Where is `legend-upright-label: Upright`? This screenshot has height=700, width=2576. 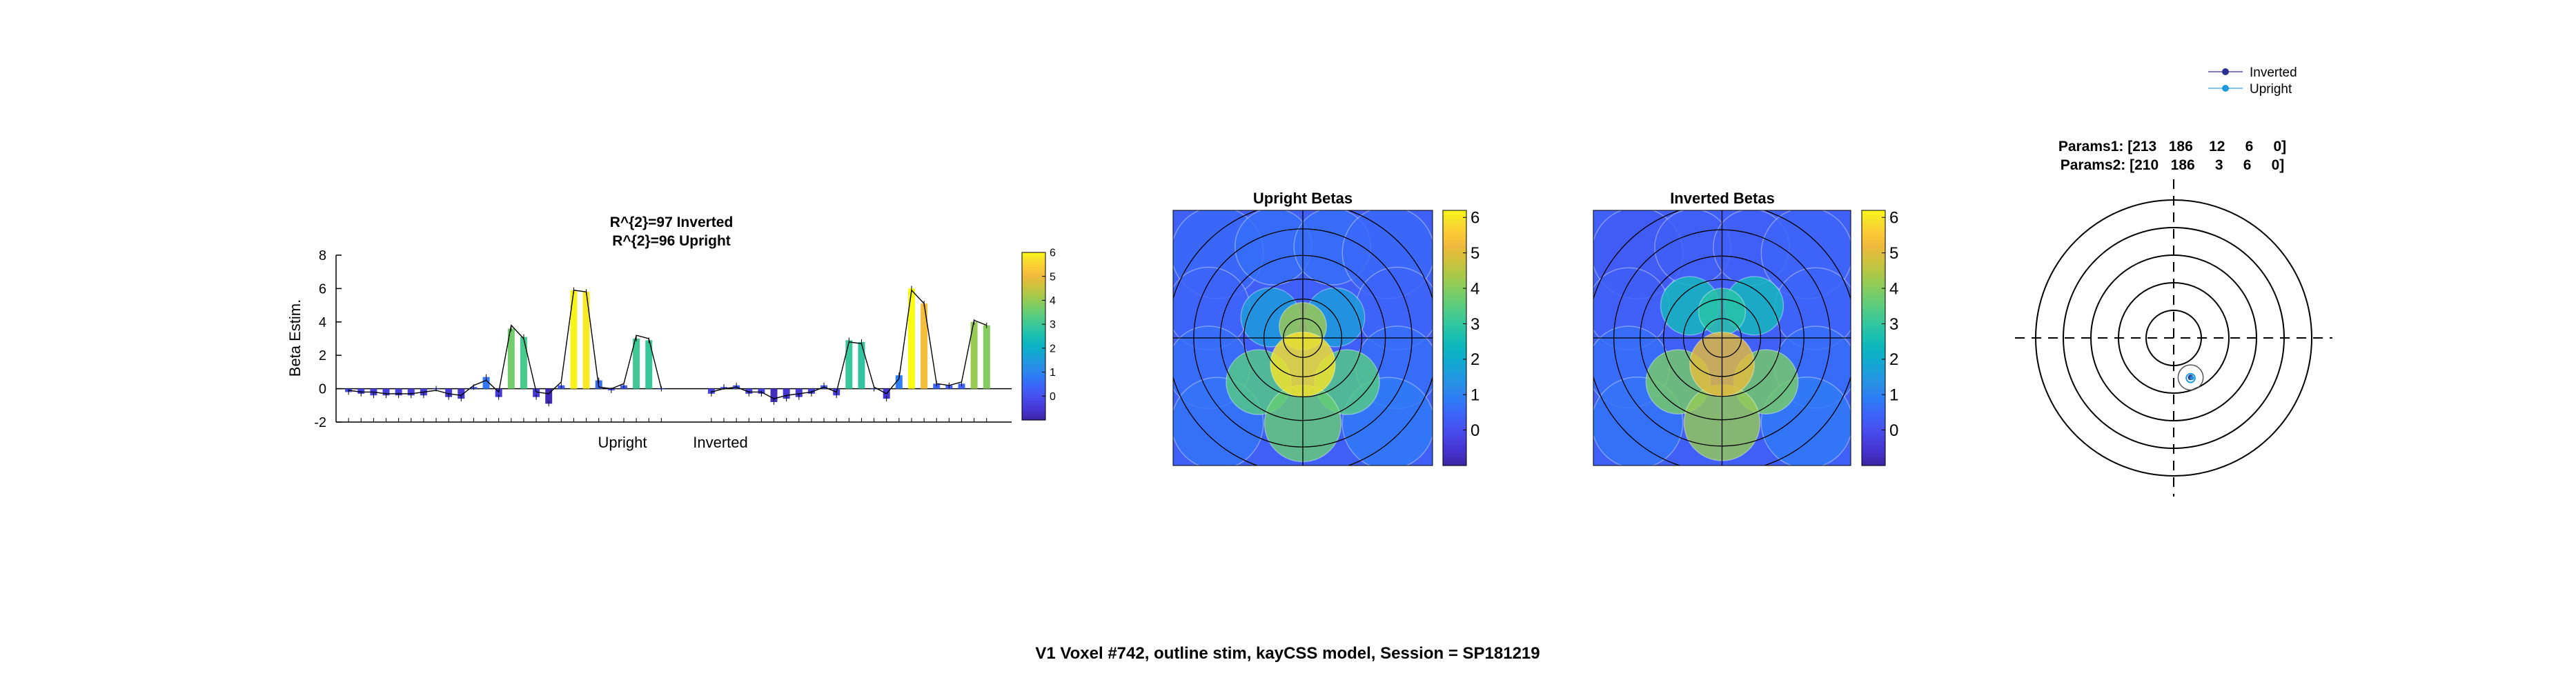 legend-upright-label: Upright is located at coordinates (2271, 90).